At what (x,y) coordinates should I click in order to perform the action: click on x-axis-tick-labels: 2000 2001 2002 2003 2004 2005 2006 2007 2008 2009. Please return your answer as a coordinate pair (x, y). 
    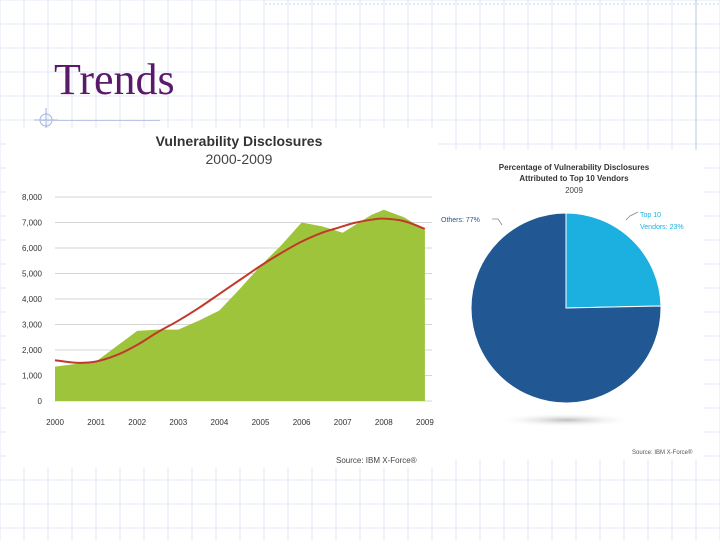
    Looking at the image, I should click on (240, 422).